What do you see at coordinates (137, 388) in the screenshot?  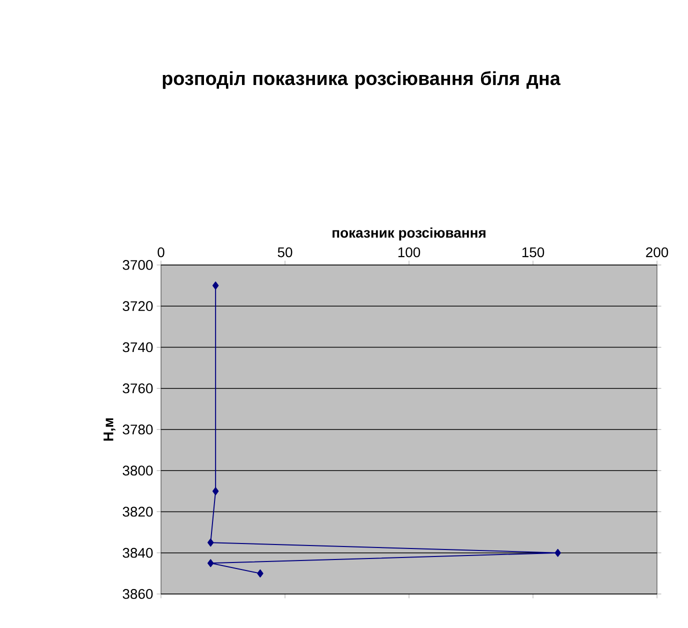 I see `y-tick-label: 3760` at bounding box center [137, 388].